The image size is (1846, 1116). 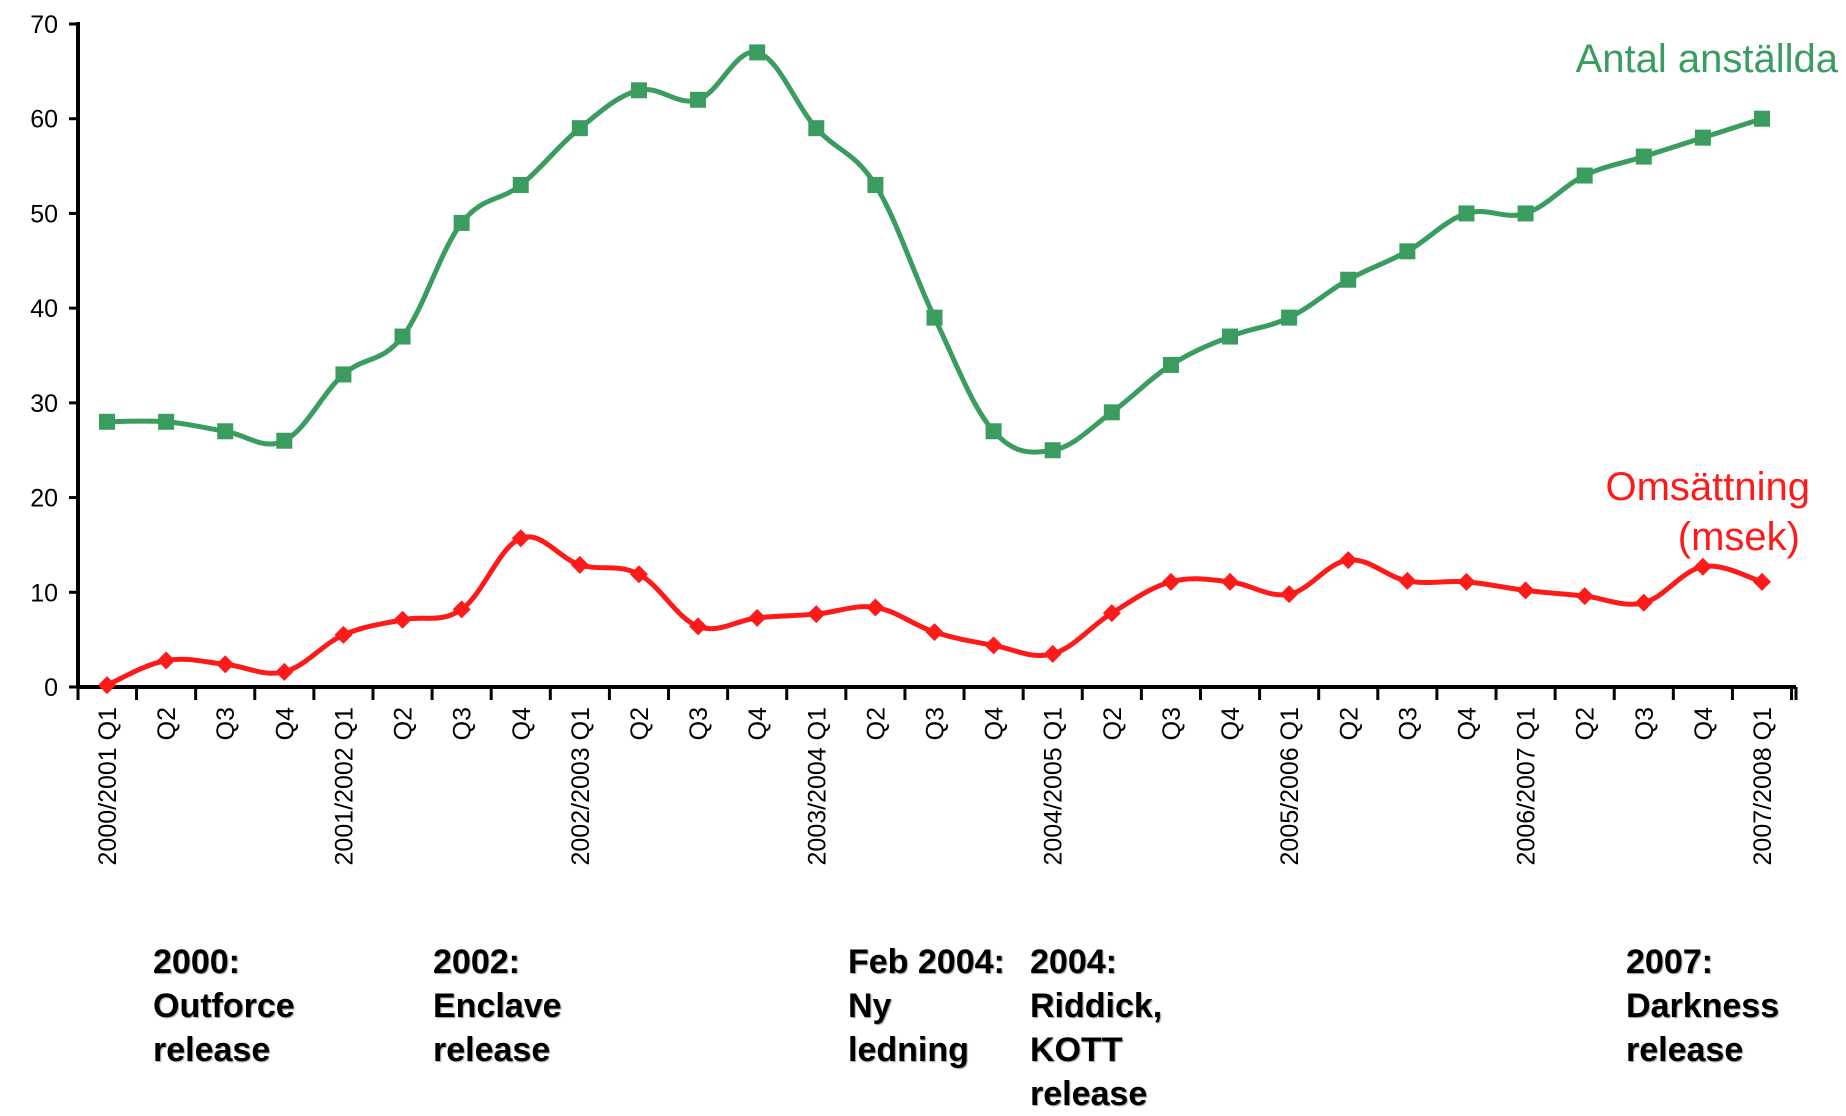 I want to click on x-tick-label: 2005/2006 Q1, so click(x=1290, y=786).